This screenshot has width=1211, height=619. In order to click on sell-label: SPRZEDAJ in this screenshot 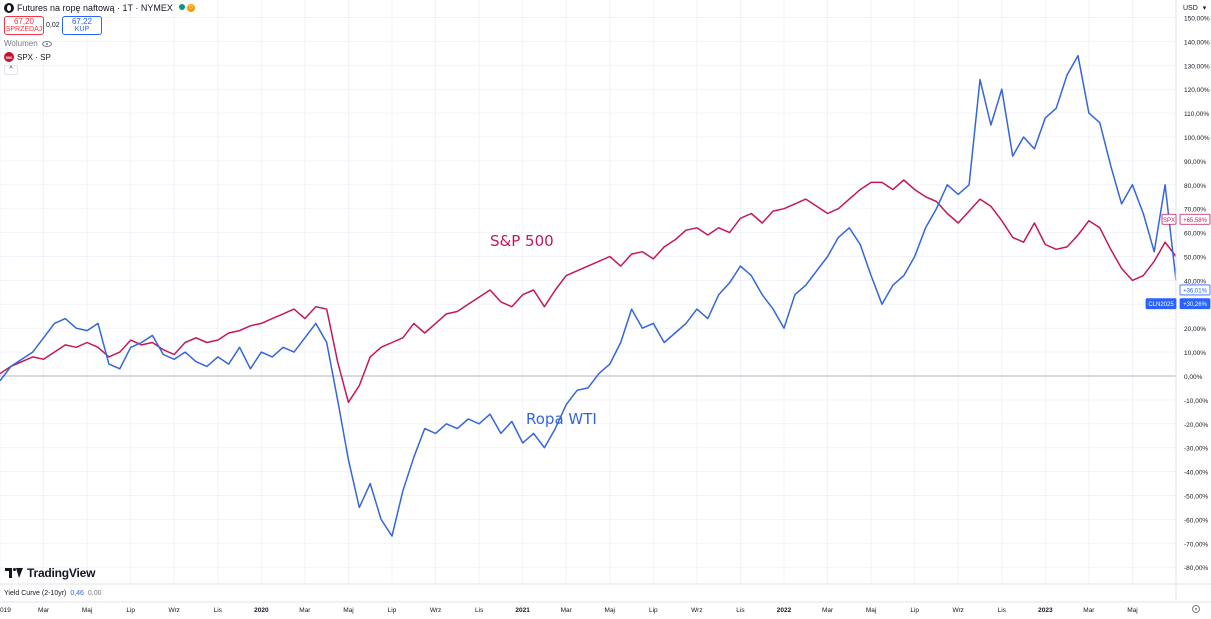, I will do `click(24, 29)`.